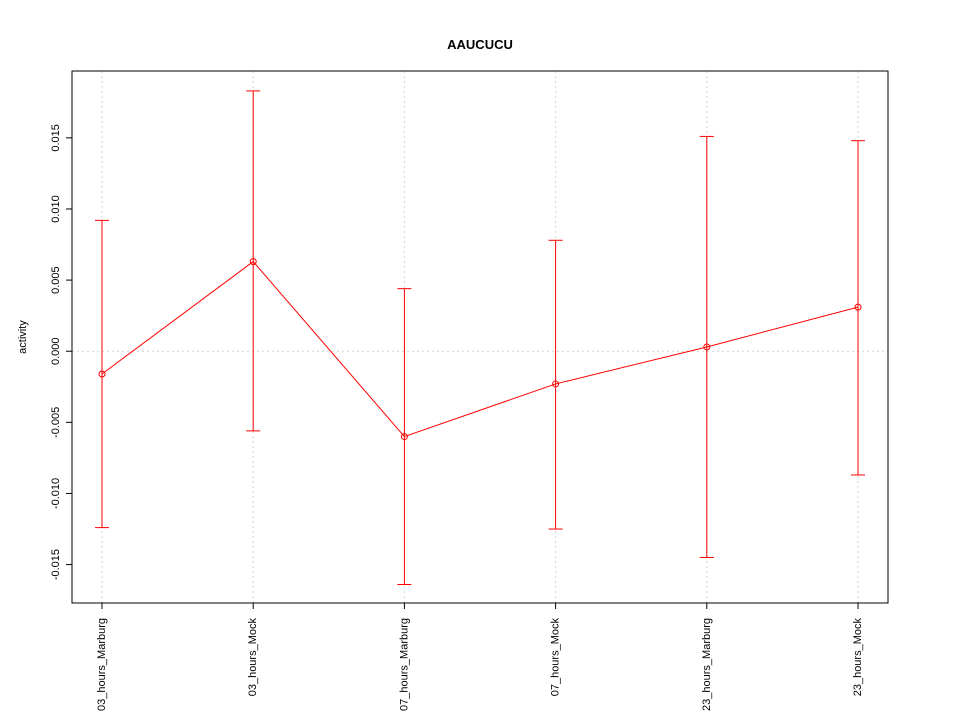 The image size is (960, 720). I want to click on y-tick-label: 0.015, so click(56, 138).